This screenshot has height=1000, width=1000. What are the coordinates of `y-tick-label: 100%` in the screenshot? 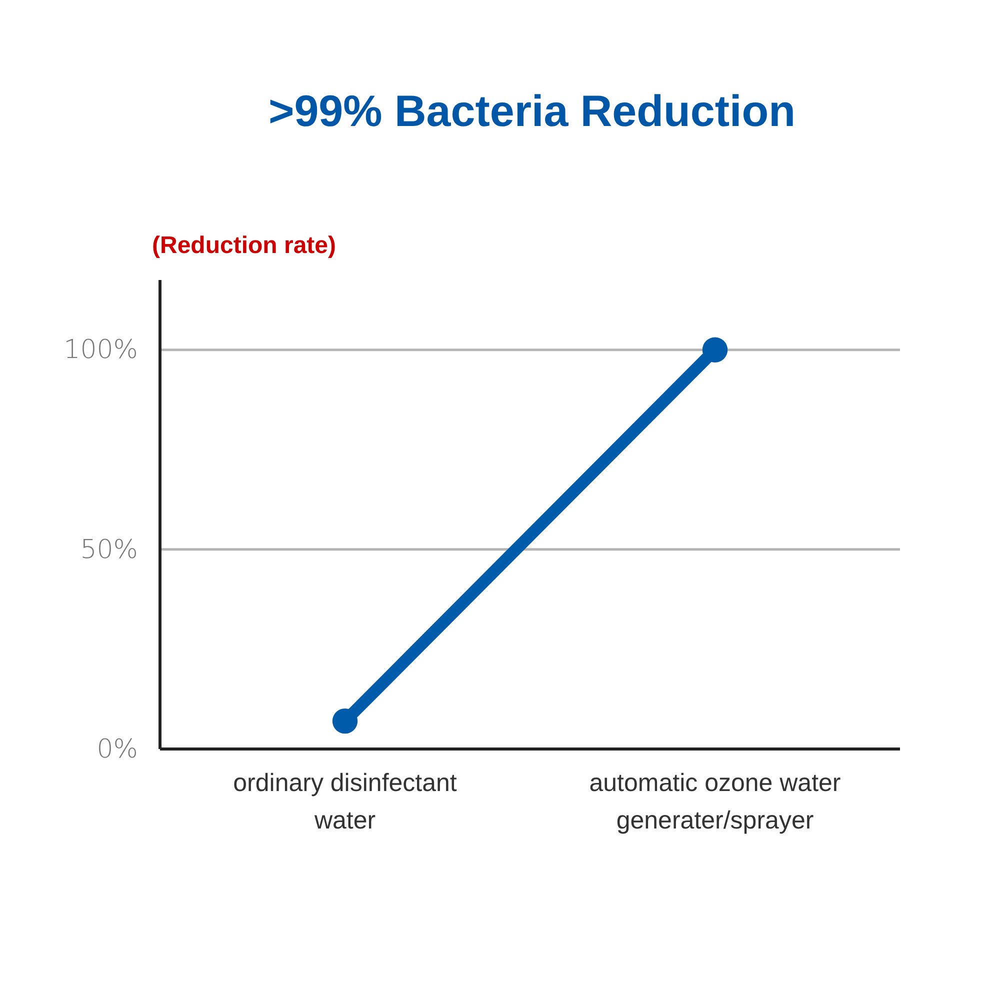 It's located at (101, 350).